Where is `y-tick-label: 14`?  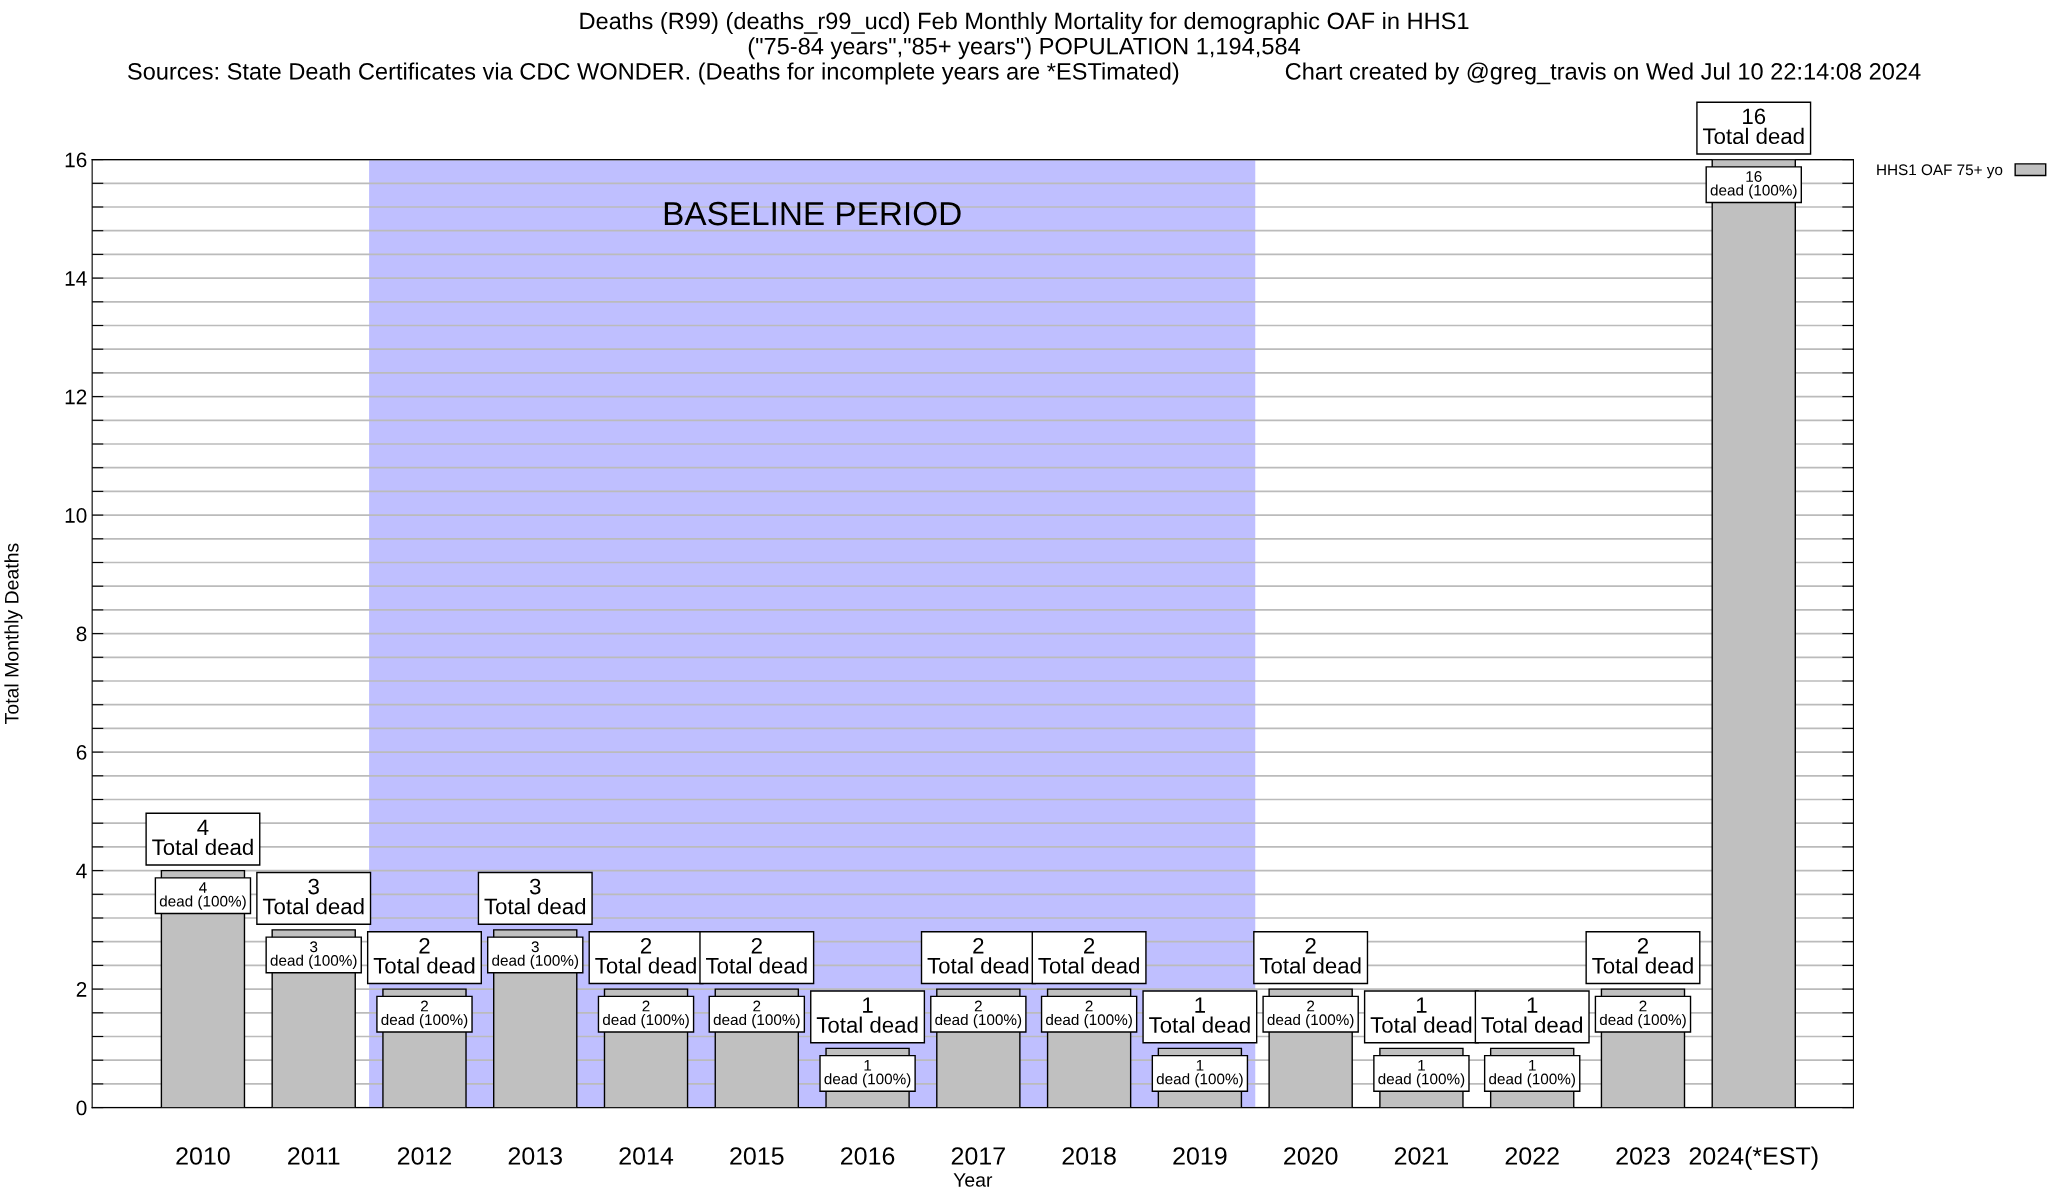
y-tick-label: 14 is located at coordinates (76, 278).